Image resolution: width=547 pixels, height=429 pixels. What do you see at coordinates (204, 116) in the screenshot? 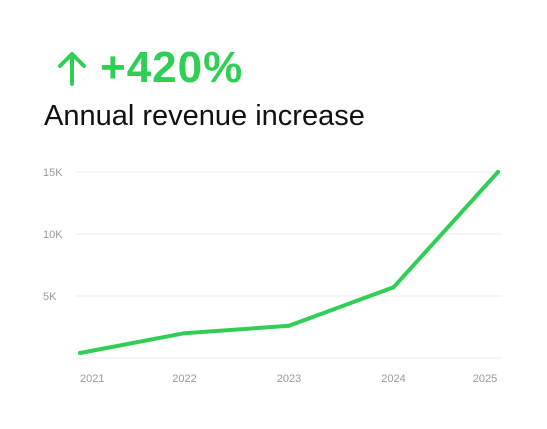
I see `chart-subtitle: Annual revenue increase` at bounding box center [204, 116].